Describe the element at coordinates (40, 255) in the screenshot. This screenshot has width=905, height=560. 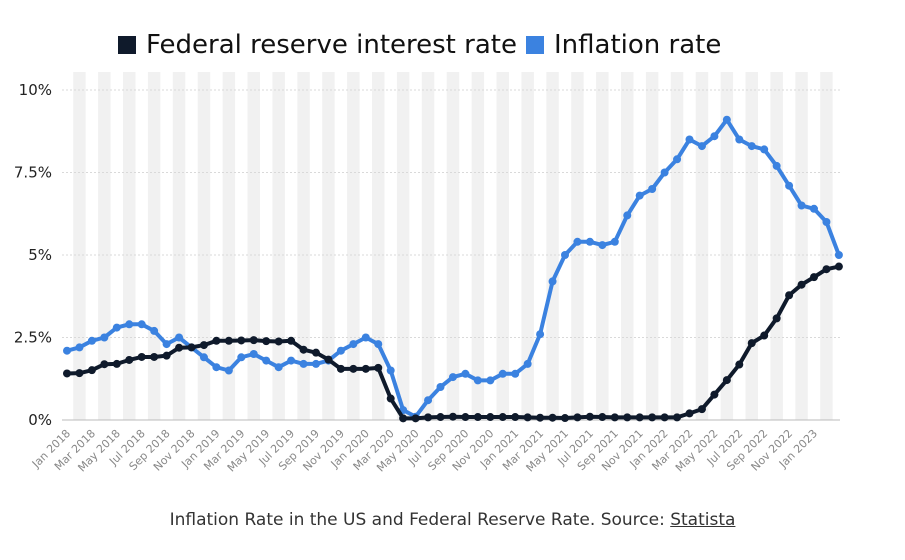
I see `y-tick-label: 5%` at that location.